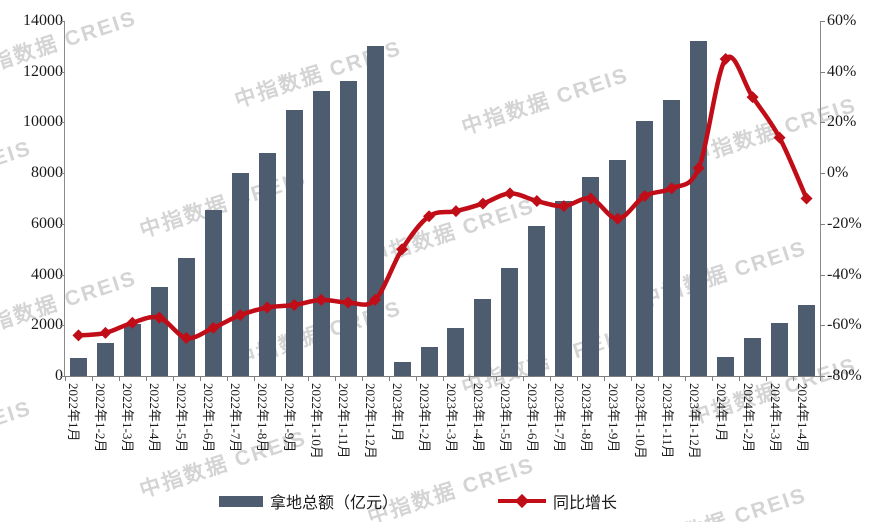 The width and height of the screenshot is (876, 522). What do you see at coordinates (667, 421) in the screenshot?
I see `x-axis-category-label: 2023年1-11月` at bounding box center [667, 421].